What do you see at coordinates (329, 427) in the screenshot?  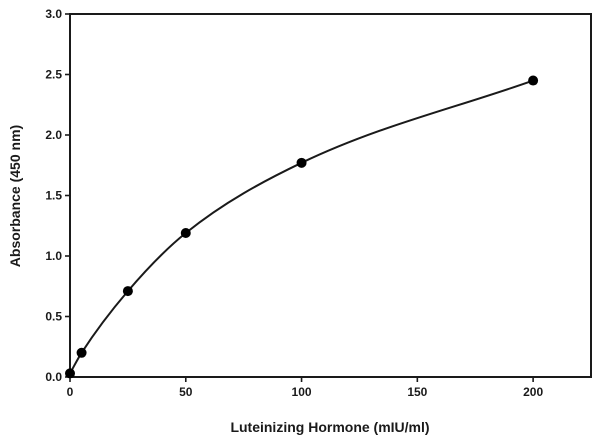 I see `x-axis-title: Luteinizing Hormone (mIU/ml)` at bounding box center [329, 427].